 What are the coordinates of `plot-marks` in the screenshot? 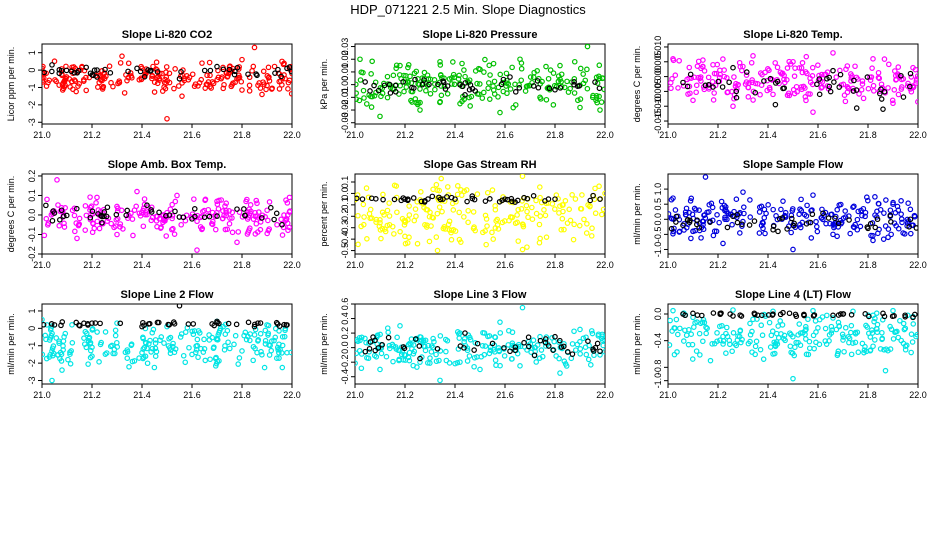 It's located at (793, 344).